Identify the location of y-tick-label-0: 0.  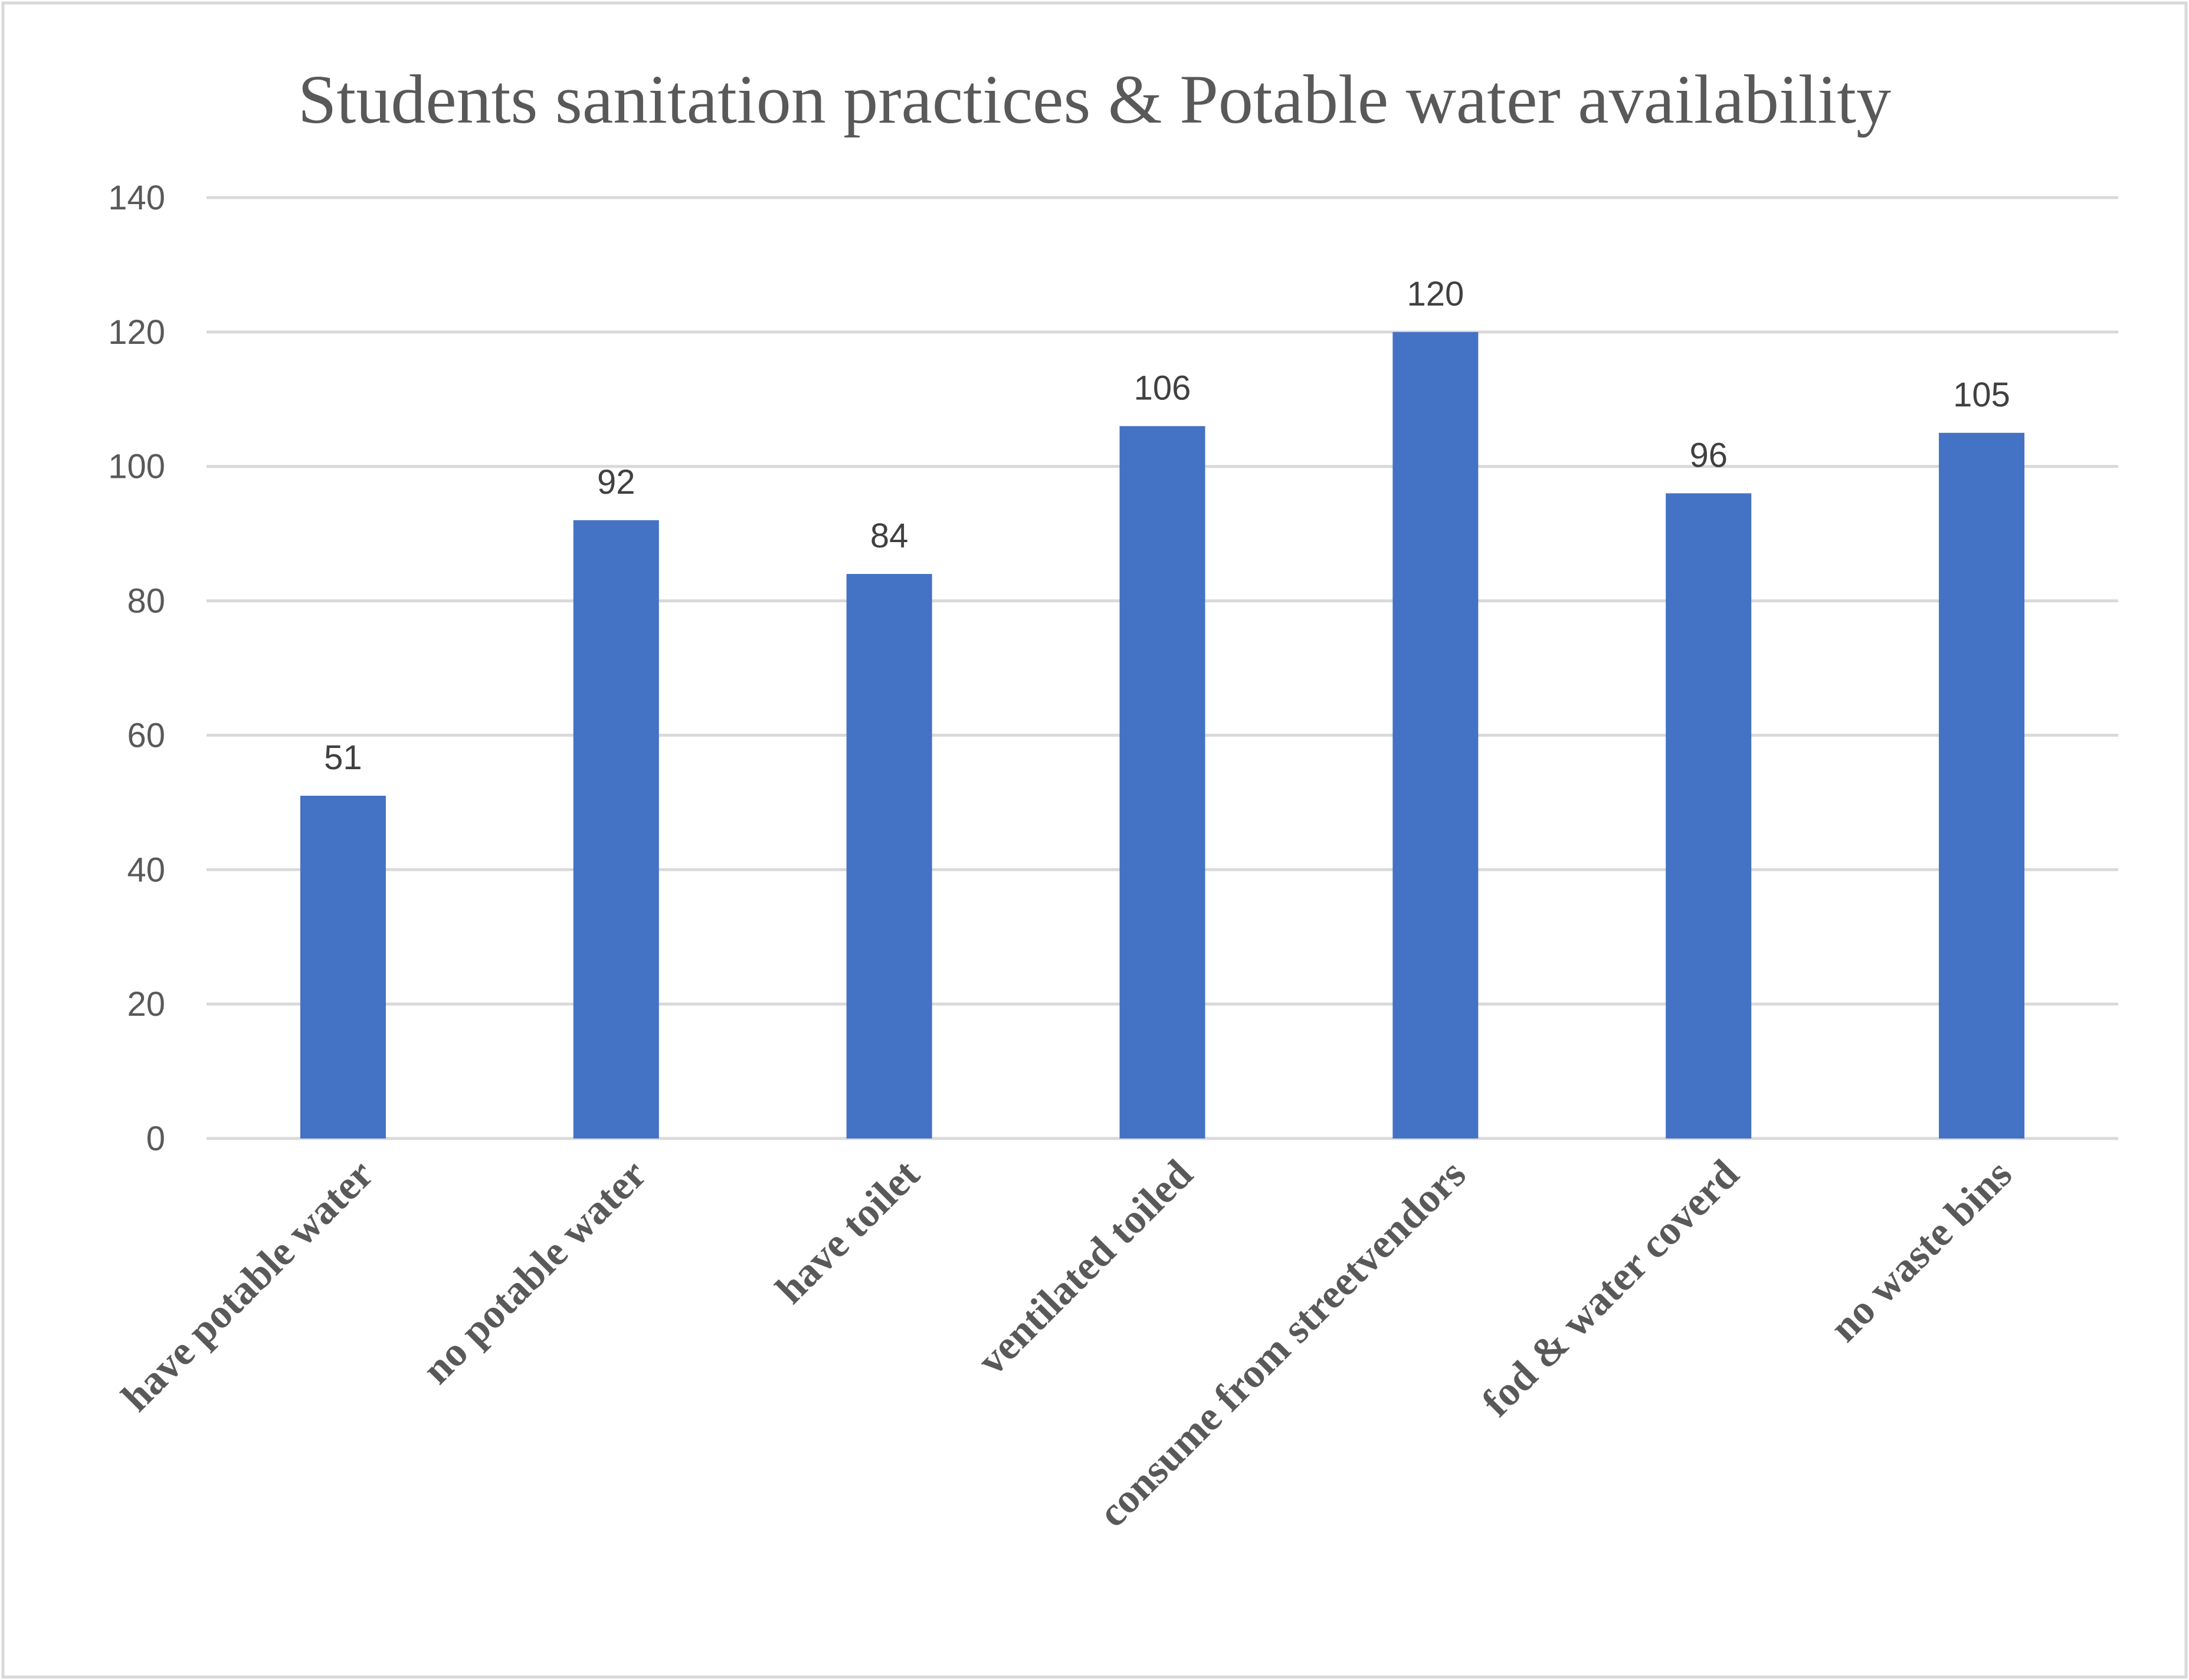
(155, 1139).